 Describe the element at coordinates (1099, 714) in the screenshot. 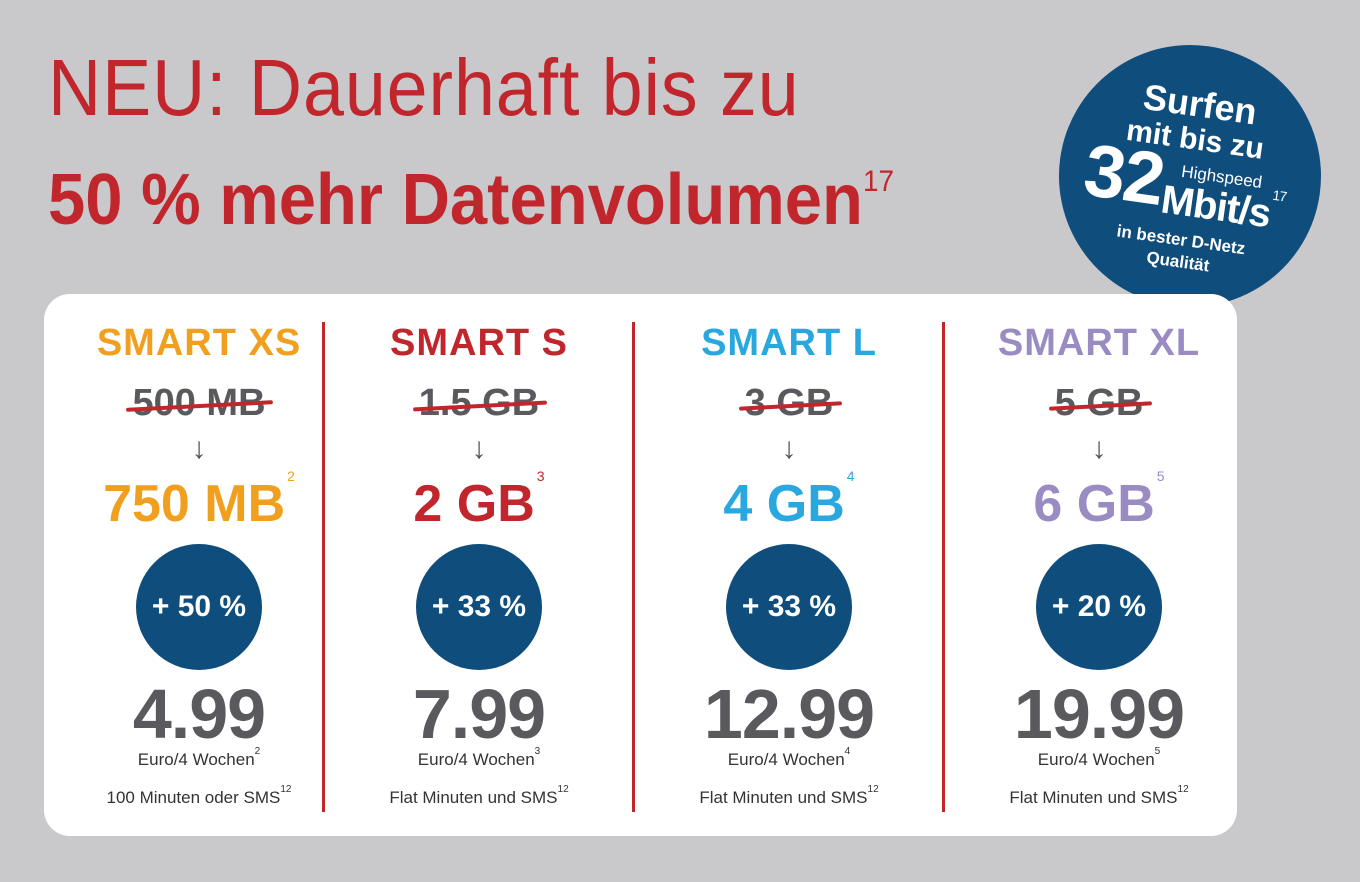

I see `plan-price: 19.99` at that location.